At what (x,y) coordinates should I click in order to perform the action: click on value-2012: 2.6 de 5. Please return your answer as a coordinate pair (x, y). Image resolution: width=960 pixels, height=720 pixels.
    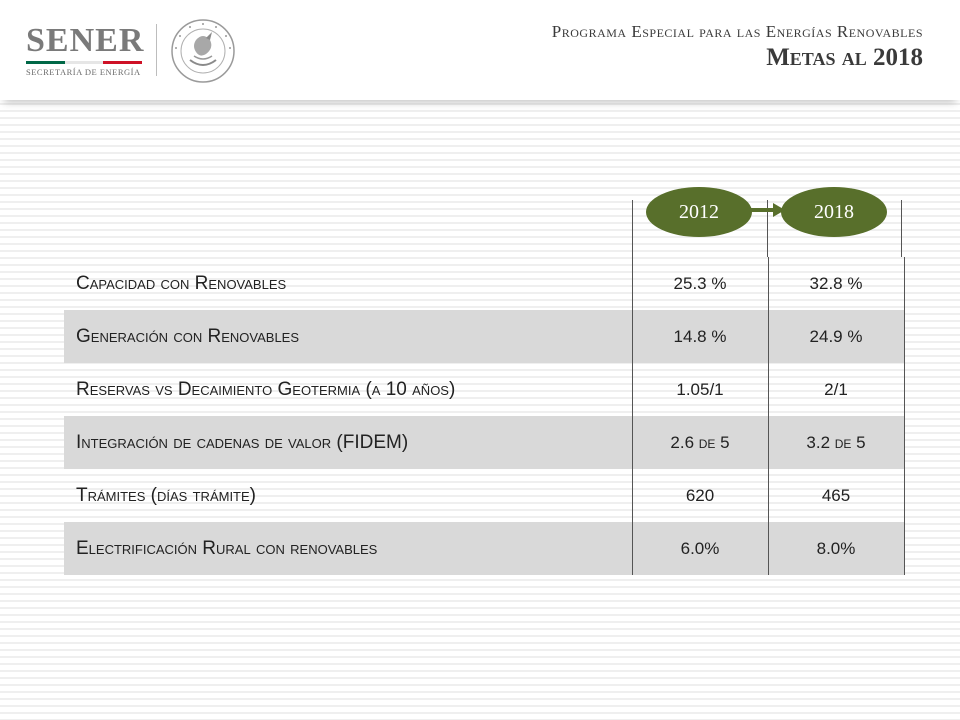
    Looking at the image, I should click on (699, 442).